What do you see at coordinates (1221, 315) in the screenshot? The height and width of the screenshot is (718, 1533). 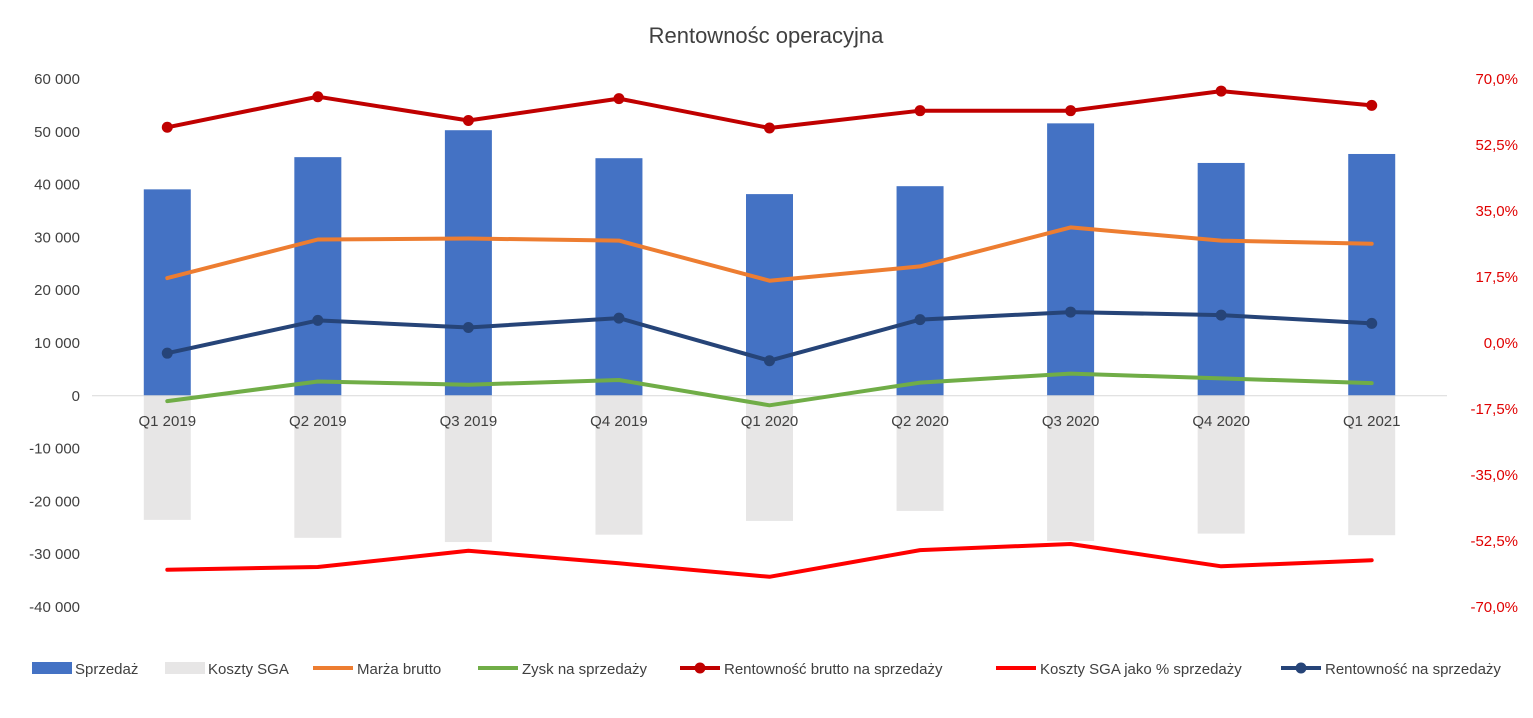 I see `point-rentowność-na-sprzedaży-7` at bounding box center [1221, 315].